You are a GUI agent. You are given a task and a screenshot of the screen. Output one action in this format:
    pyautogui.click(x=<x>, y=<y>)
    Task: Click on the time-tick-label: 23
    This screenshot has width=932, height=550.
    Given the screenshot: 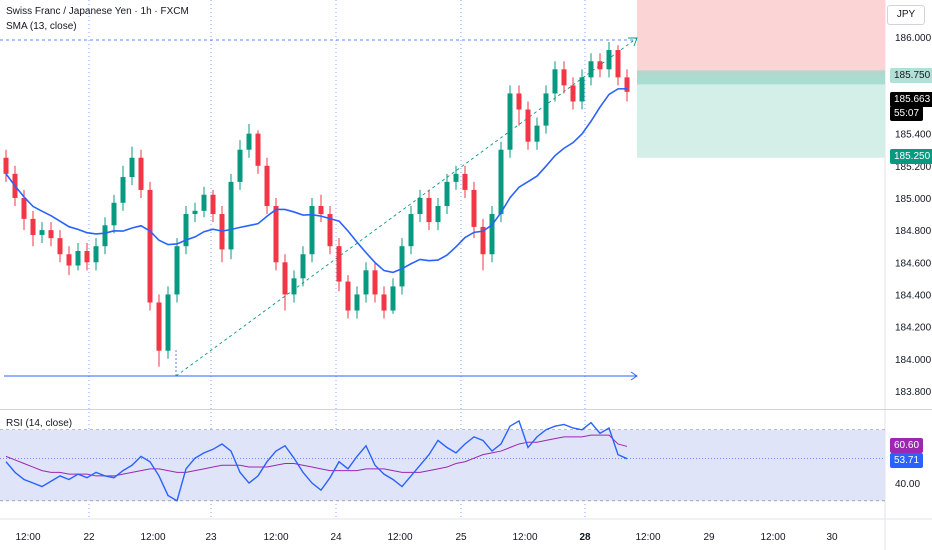 What is the action you would take?
    pyautogui.click(x=211, y=537)
    